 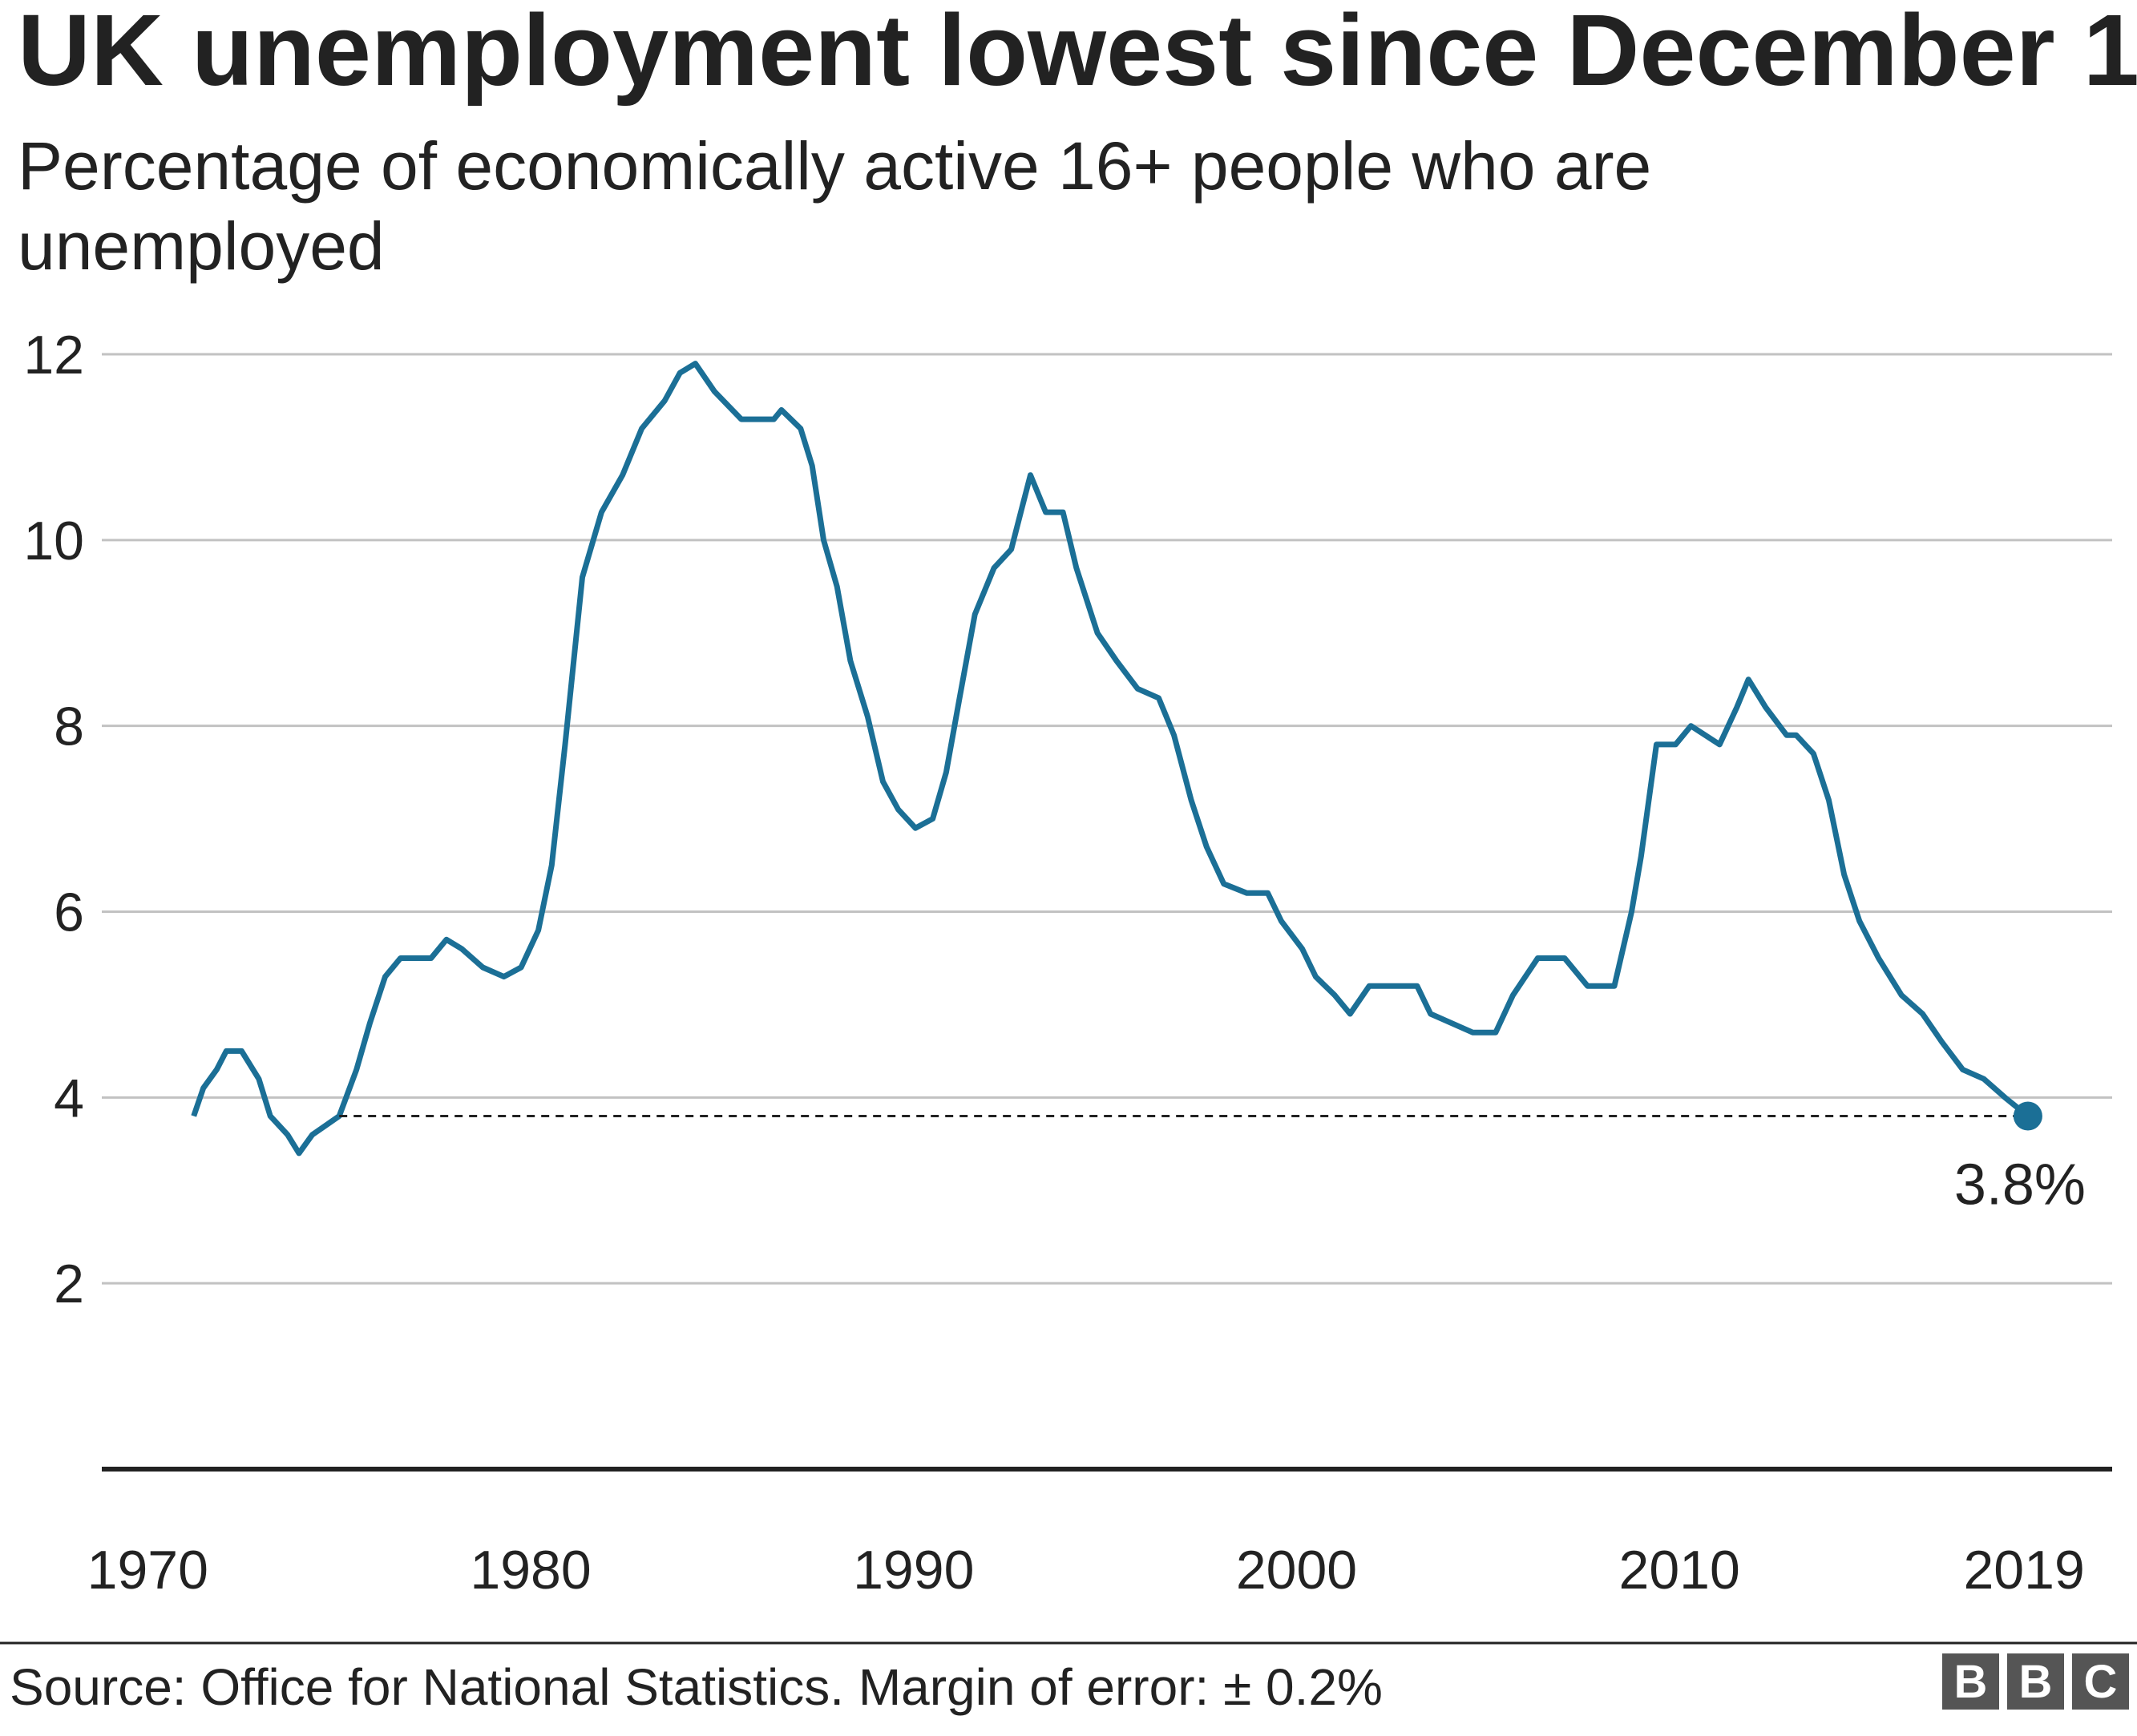 I want to click on x-tick-label: 2019, so click(x=2023, y=1570).